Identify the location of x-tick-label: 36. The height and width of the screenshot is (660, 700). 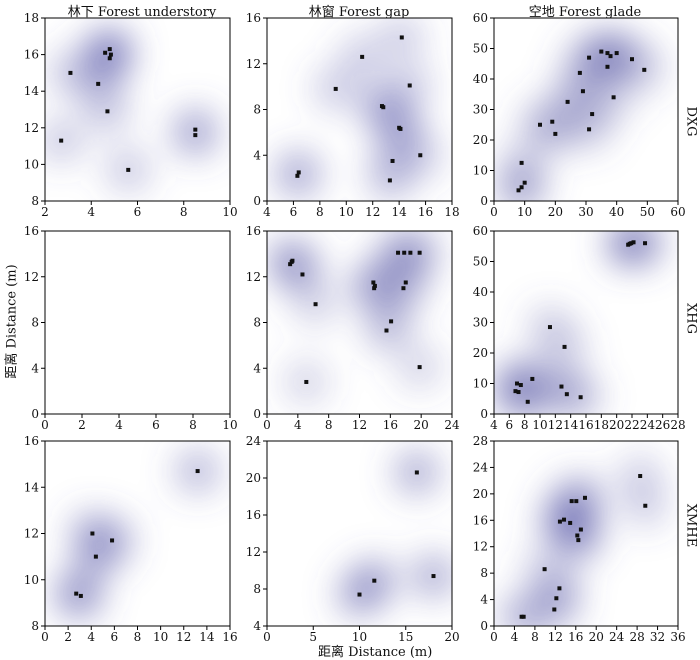
(677, 637).